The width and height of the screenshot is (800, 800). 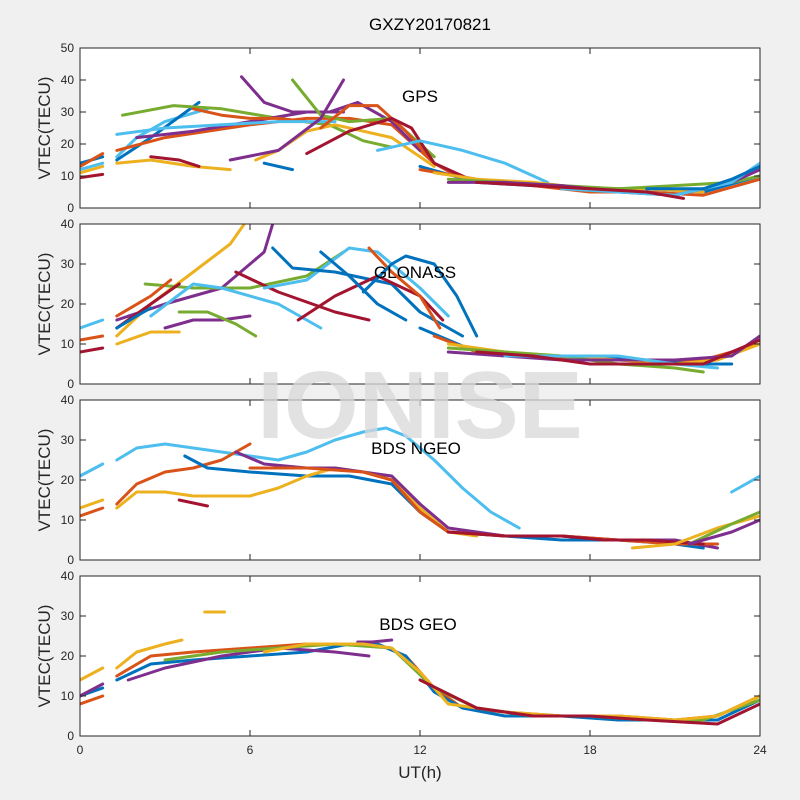 What do you see at coordinates (415, 272) in the screenshot?
I see `panel-label: GLONASS` at bounding box center [415, 272].